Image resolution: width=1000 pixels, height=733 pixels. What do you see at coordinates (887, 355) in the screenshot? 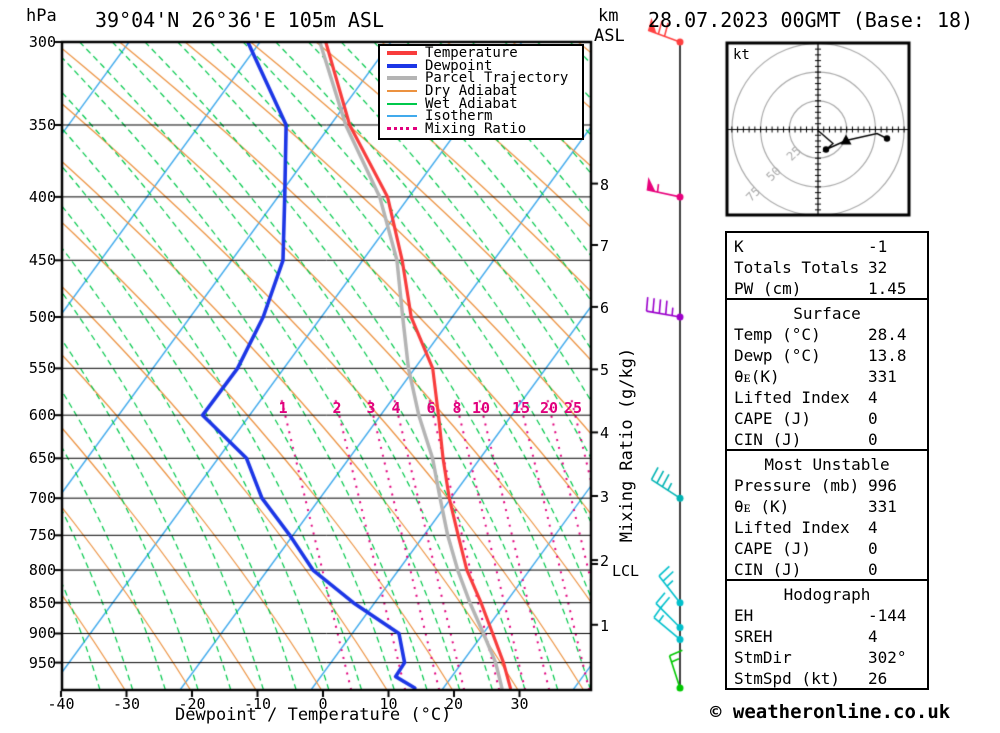
I see `table-row-value: 13.8` at bounding box center [887, 355].